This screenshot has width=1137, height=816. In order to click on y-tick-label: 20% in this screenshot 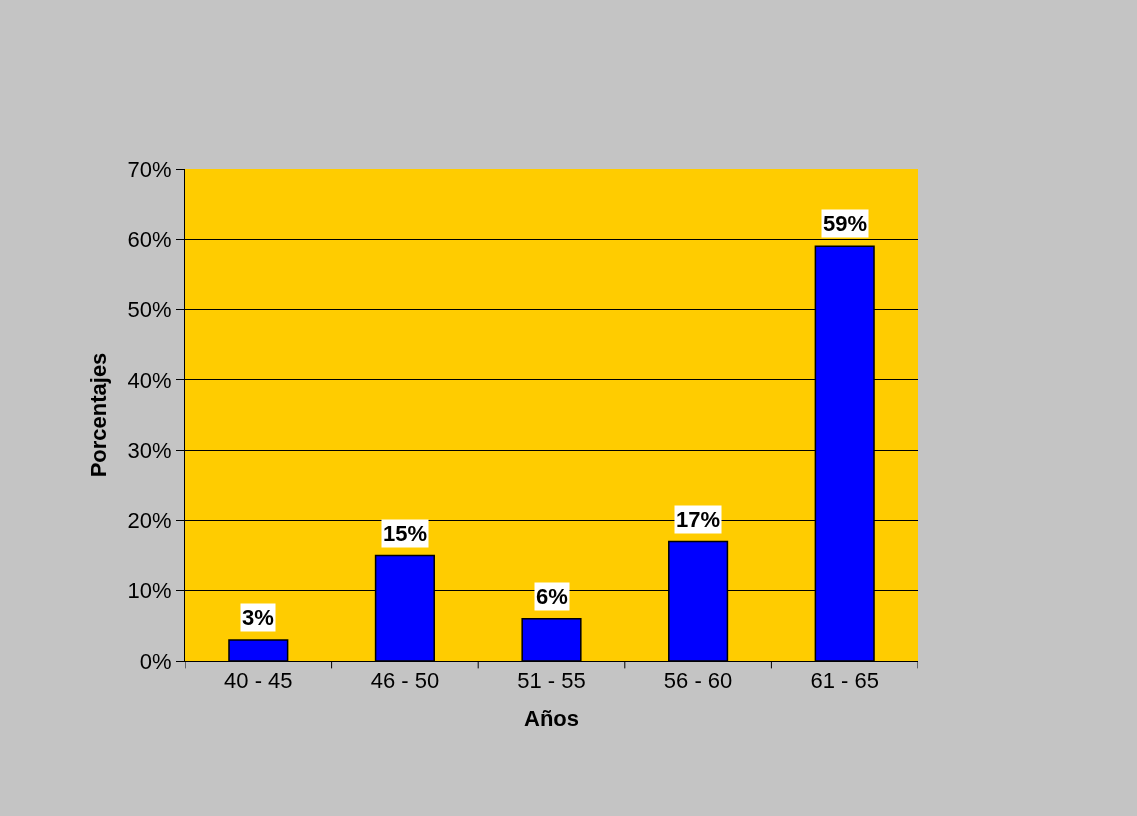, I will do `click(149, 521)`.